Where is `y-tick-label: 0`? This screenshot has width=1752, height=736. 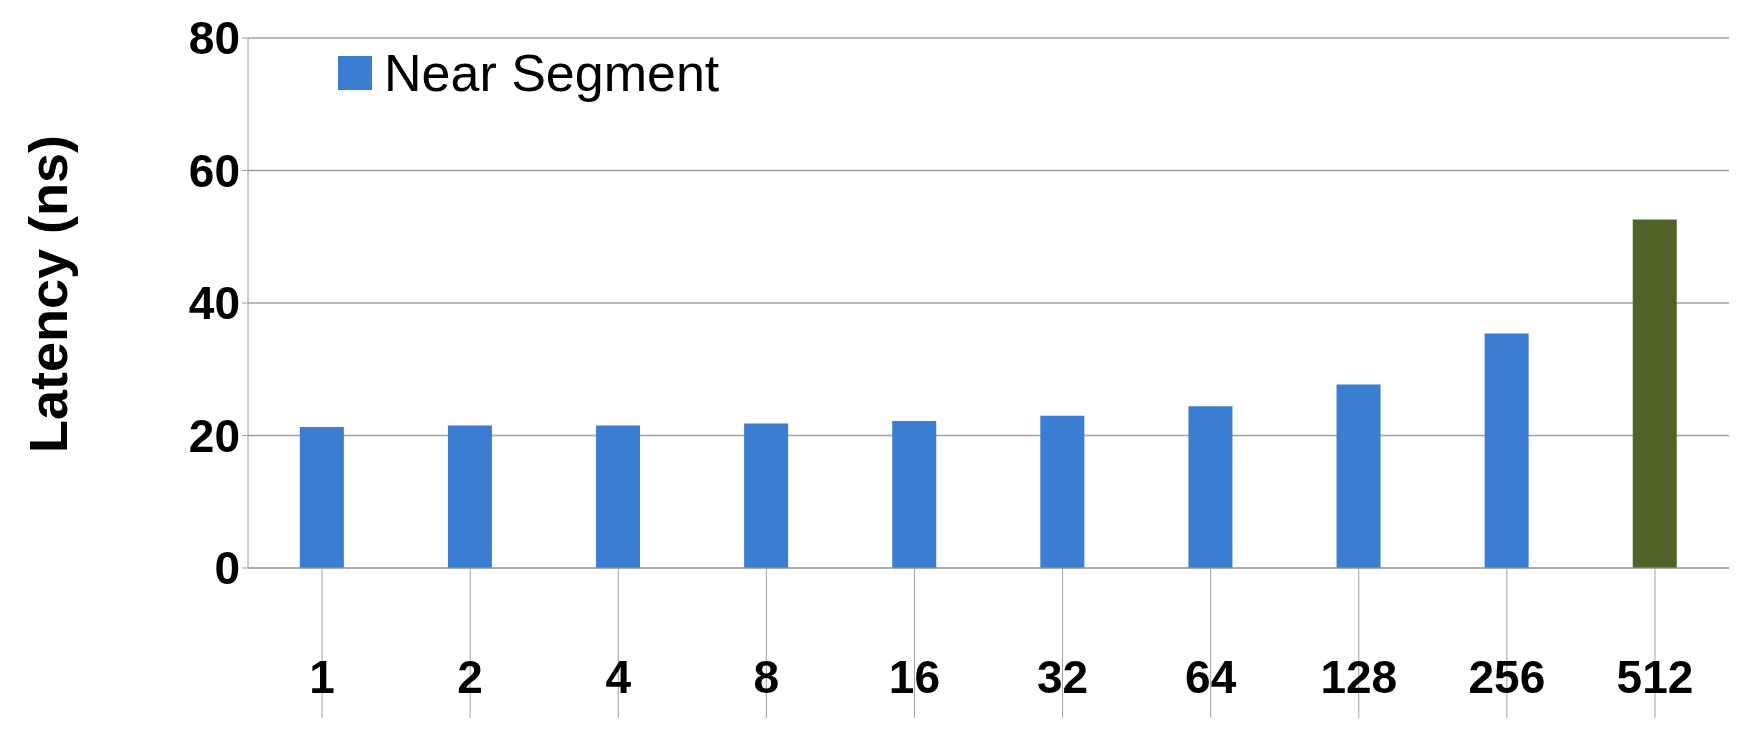
y-tick-label: 0 is located at coordinates (227, 568).